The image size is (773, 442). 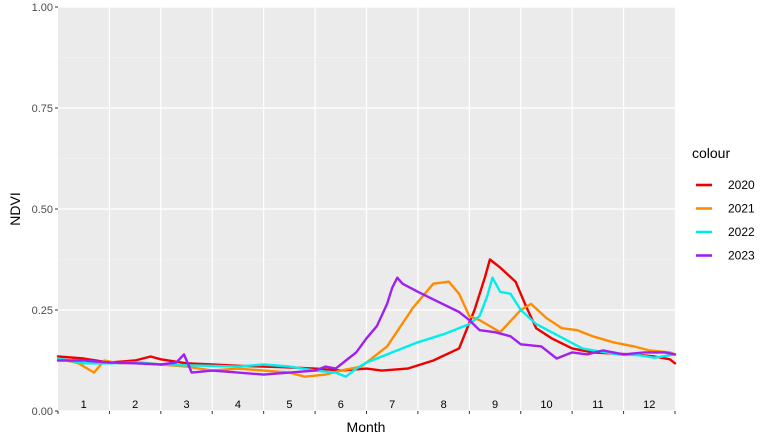 I want to click on y-axis-ticks: 0.00 0.25 0.50 0.75 1.00, so click(x=45, y=210).